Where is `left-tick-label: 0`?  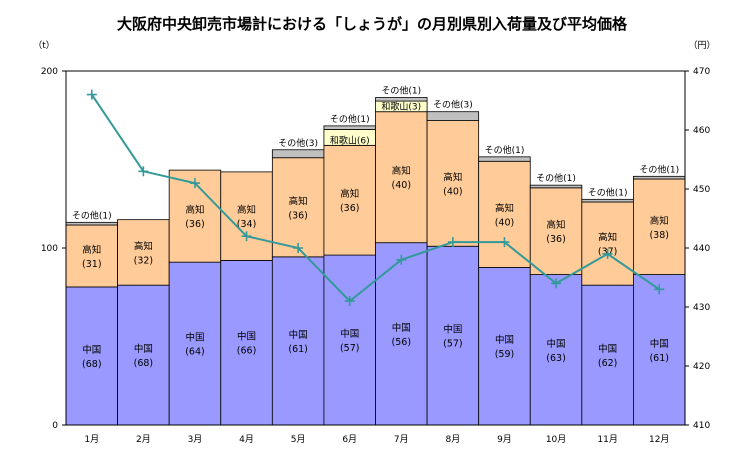 left-tick-label: 0 is located at coordinates (55, 426).